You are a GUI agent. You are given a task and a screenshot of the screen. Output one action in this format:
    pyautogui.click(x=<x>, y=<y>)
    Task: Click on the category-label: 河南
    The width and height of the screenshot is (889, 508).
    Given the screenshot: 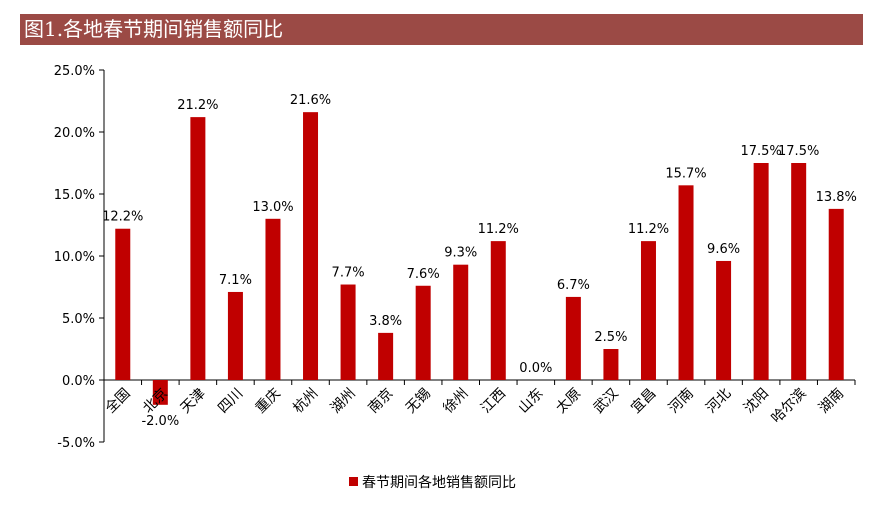 What is the action you would take?
    pyautogui.click(x=681, y=401)
    